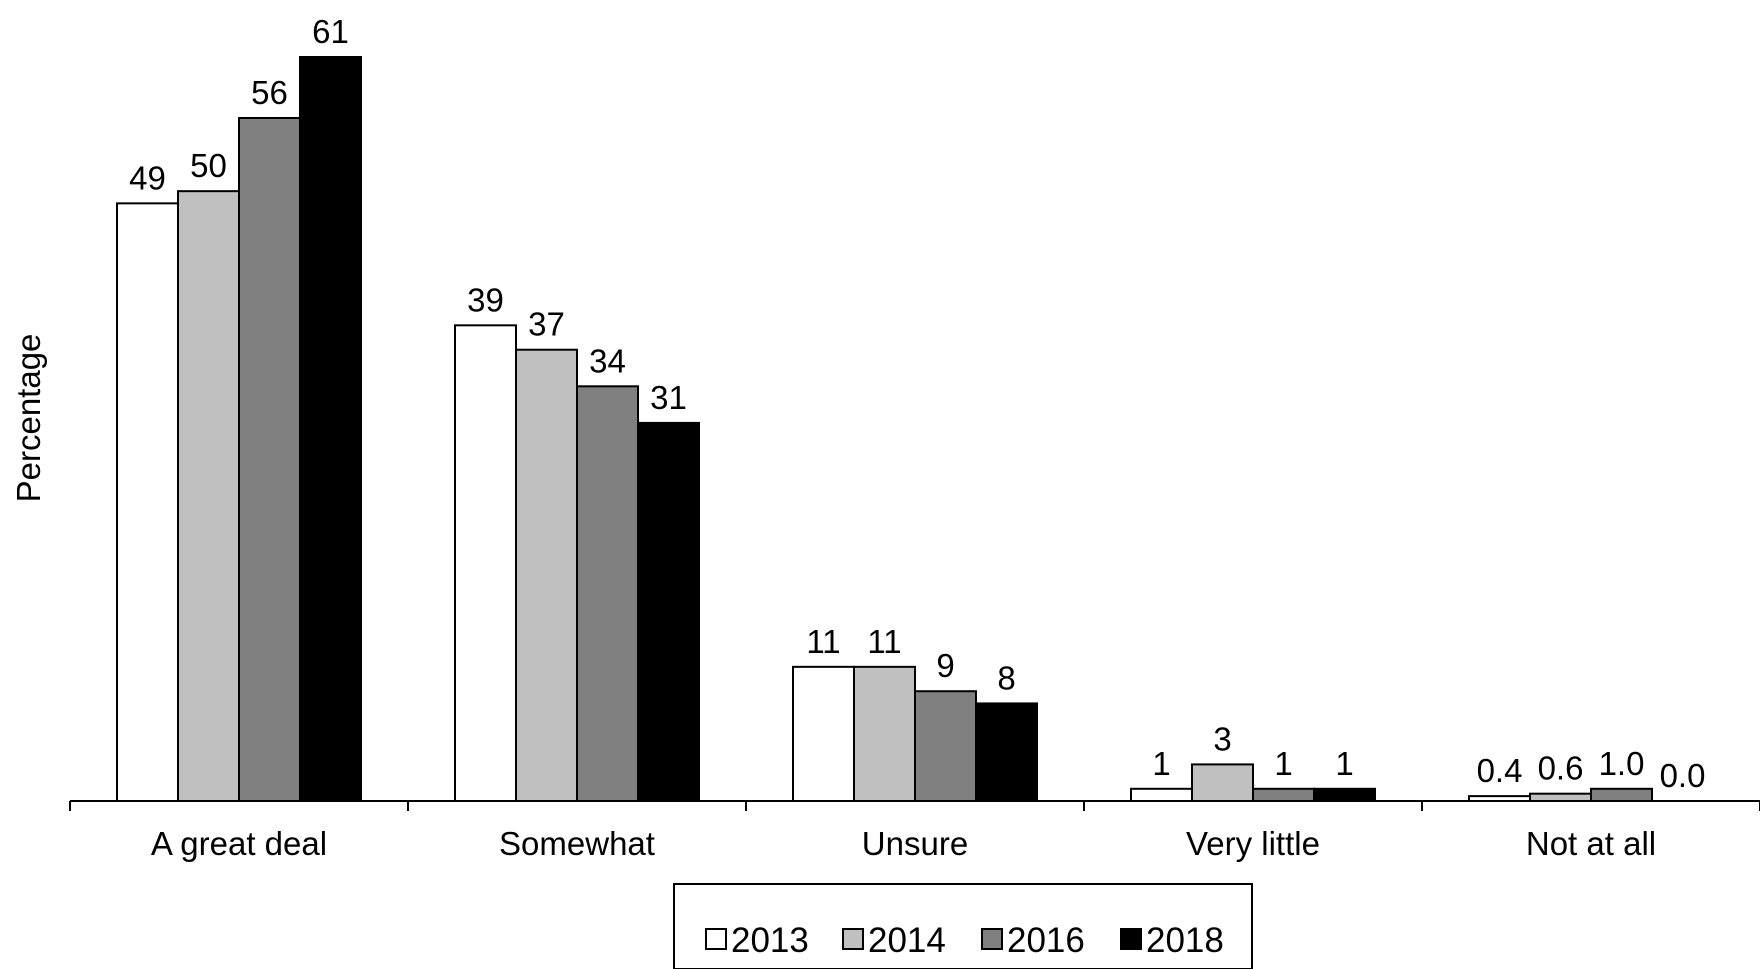 This screenshot has height=969, width=1760. Describe the element at coordinates (1046, 940) in the screenshot. I see `legend-label-2016: 2016` at that location.